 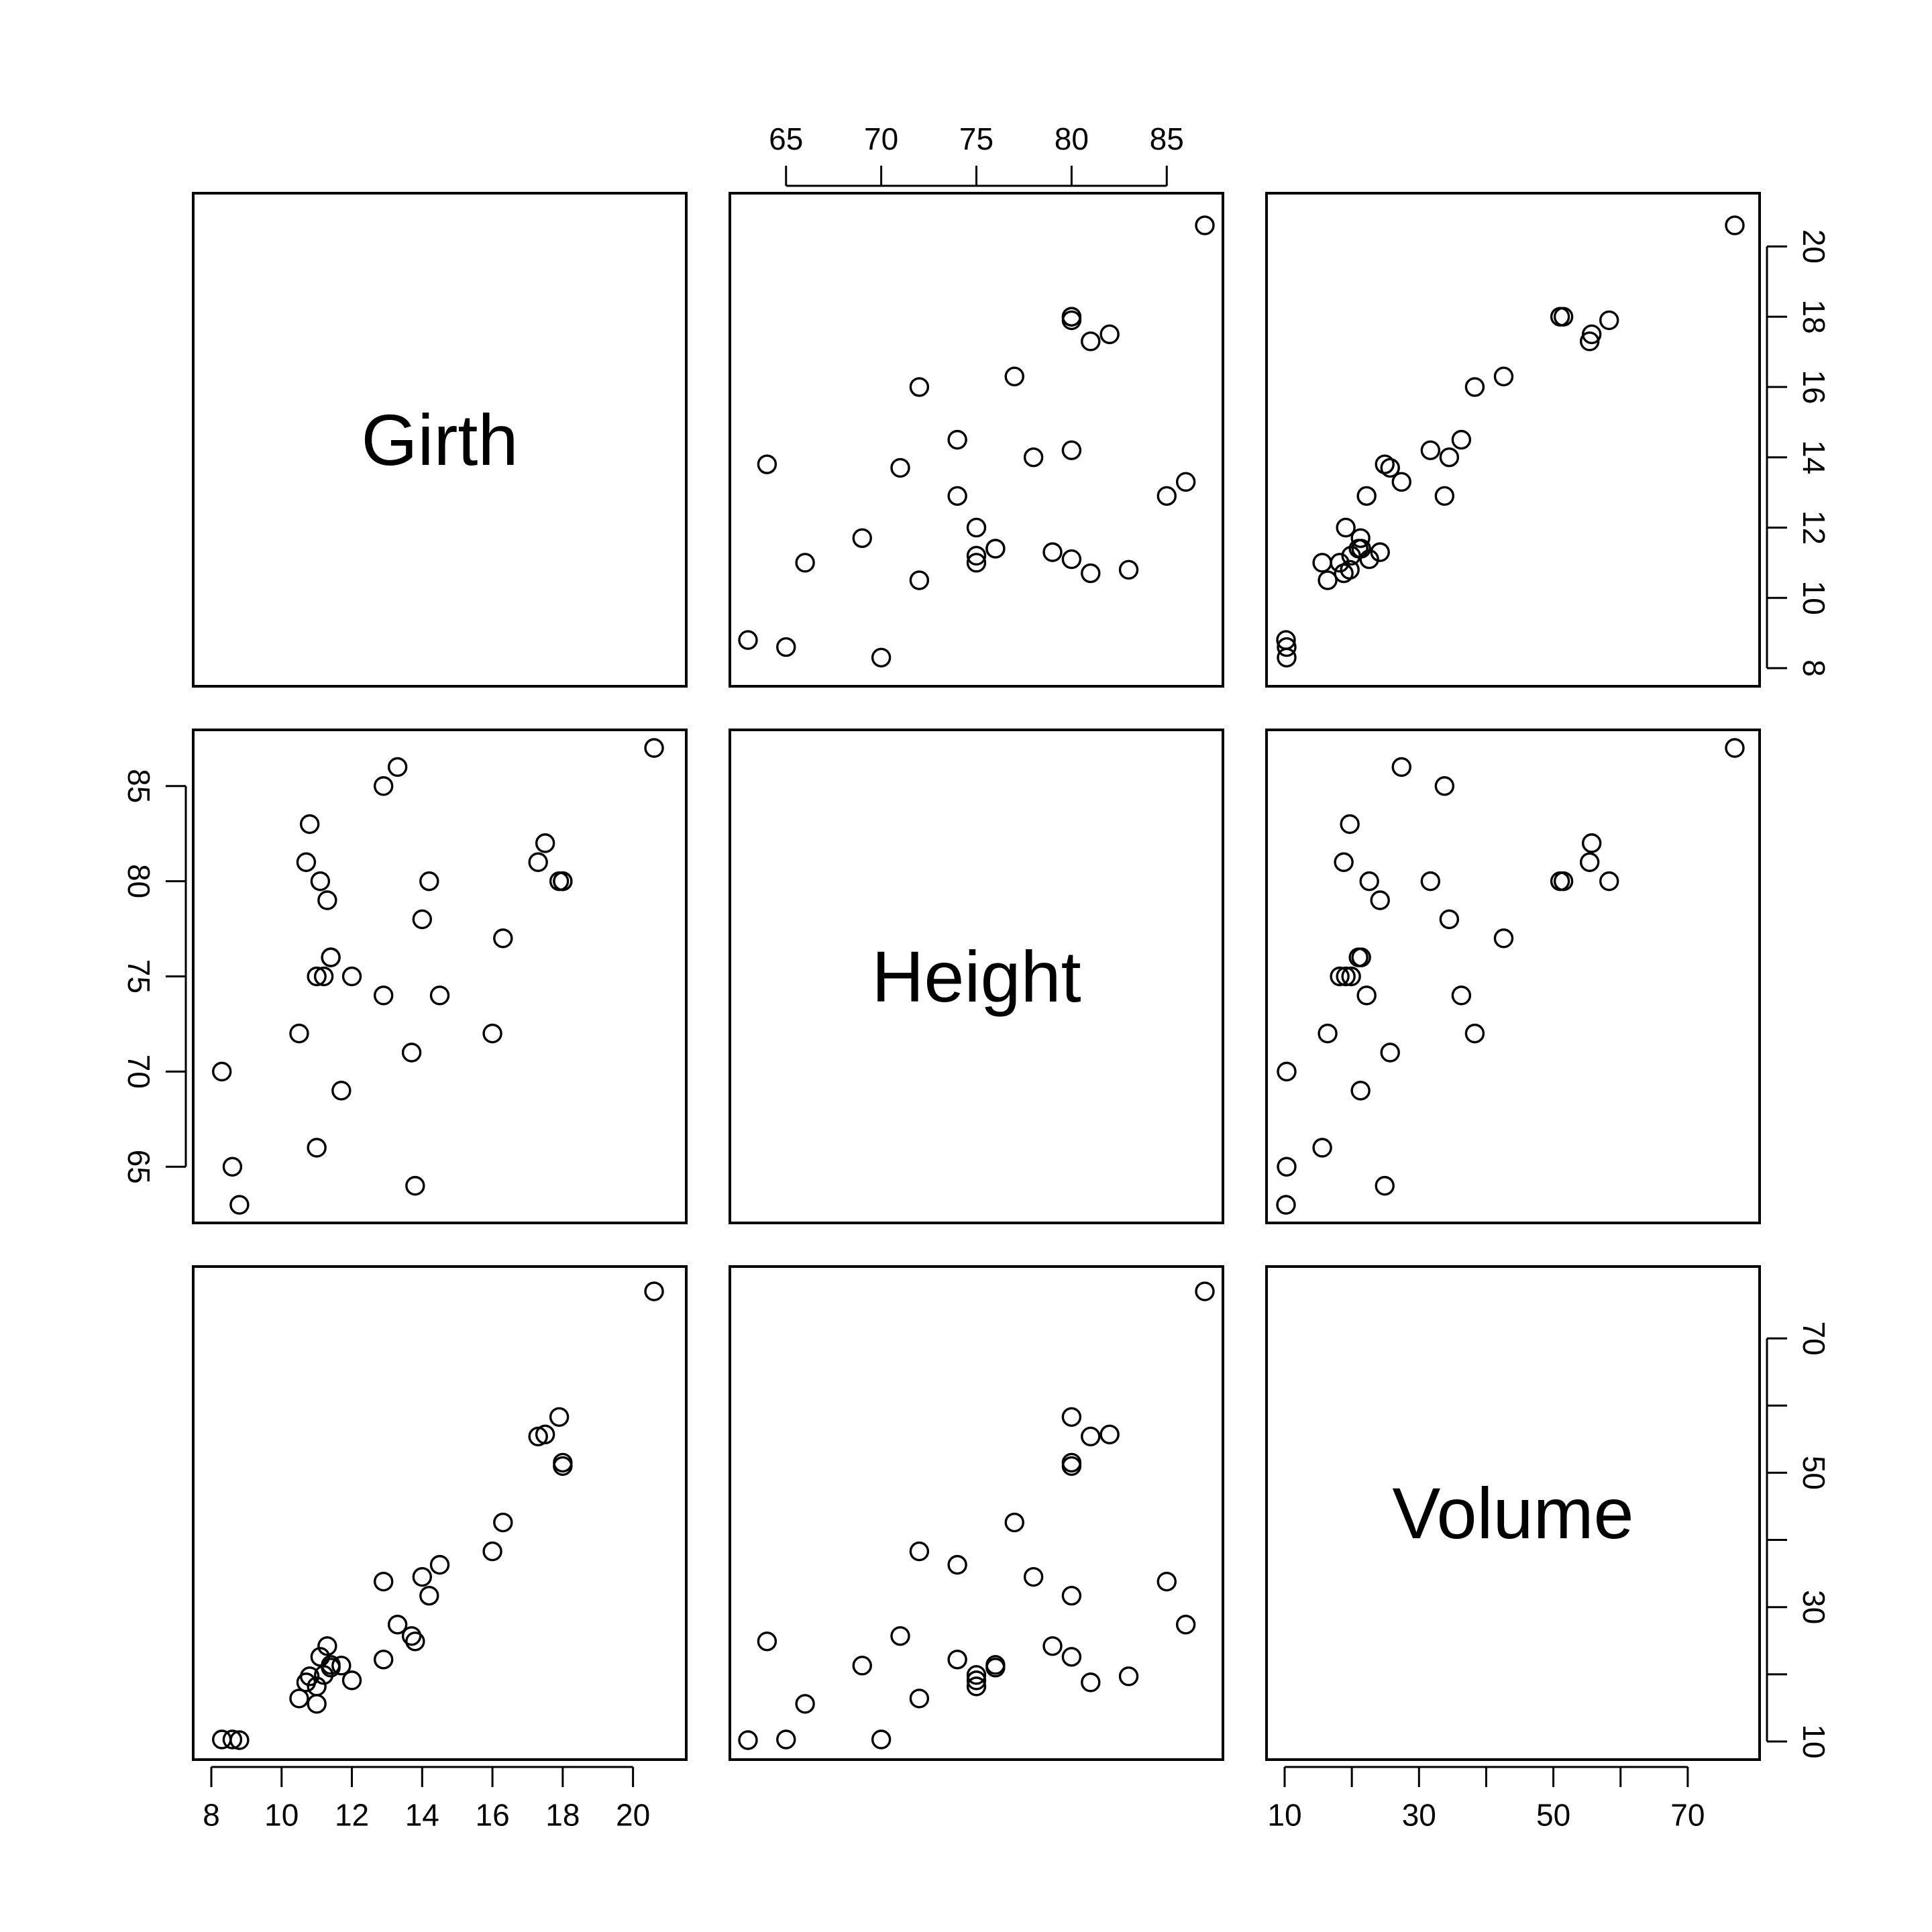 What do you see at coordinates (976, 441) in the screenshot?
I see `panel-girth-vs-height` at bounding box center [976, 441].